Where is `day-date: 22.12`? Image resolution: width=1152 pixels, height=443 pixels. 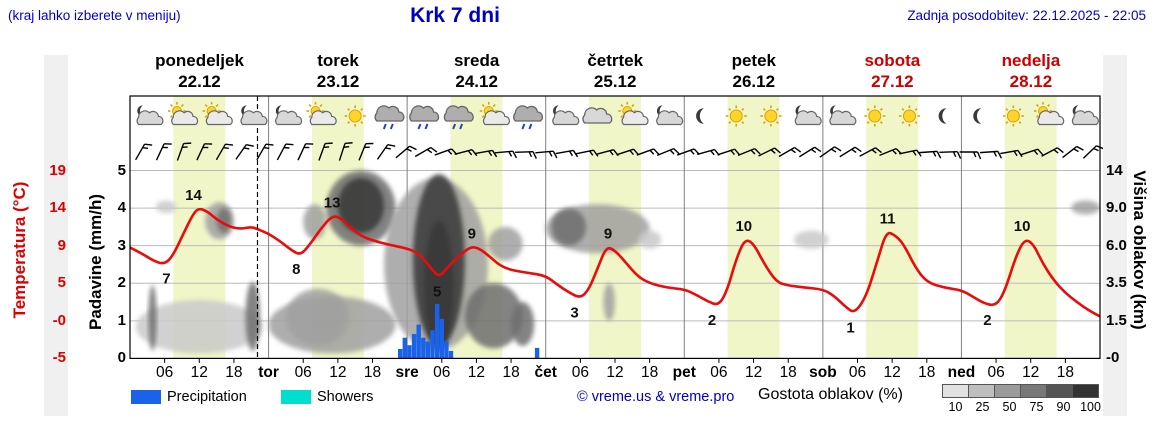 day-date: 22.12 is located at coordinates (199, 81).